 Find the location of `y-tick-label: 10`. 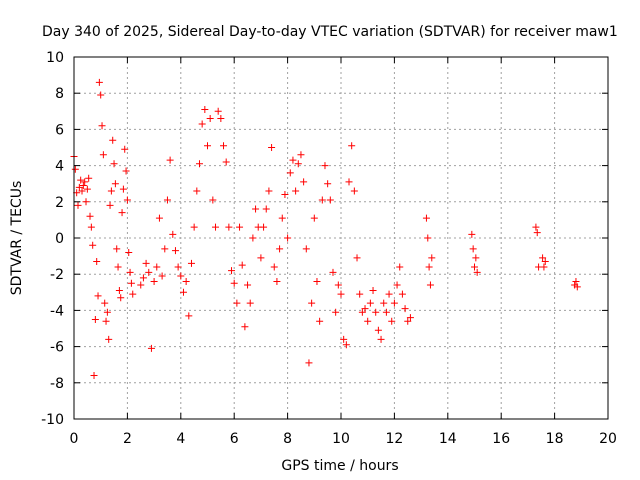

y-tick-label: 10 is located at coordinates (55, 58).